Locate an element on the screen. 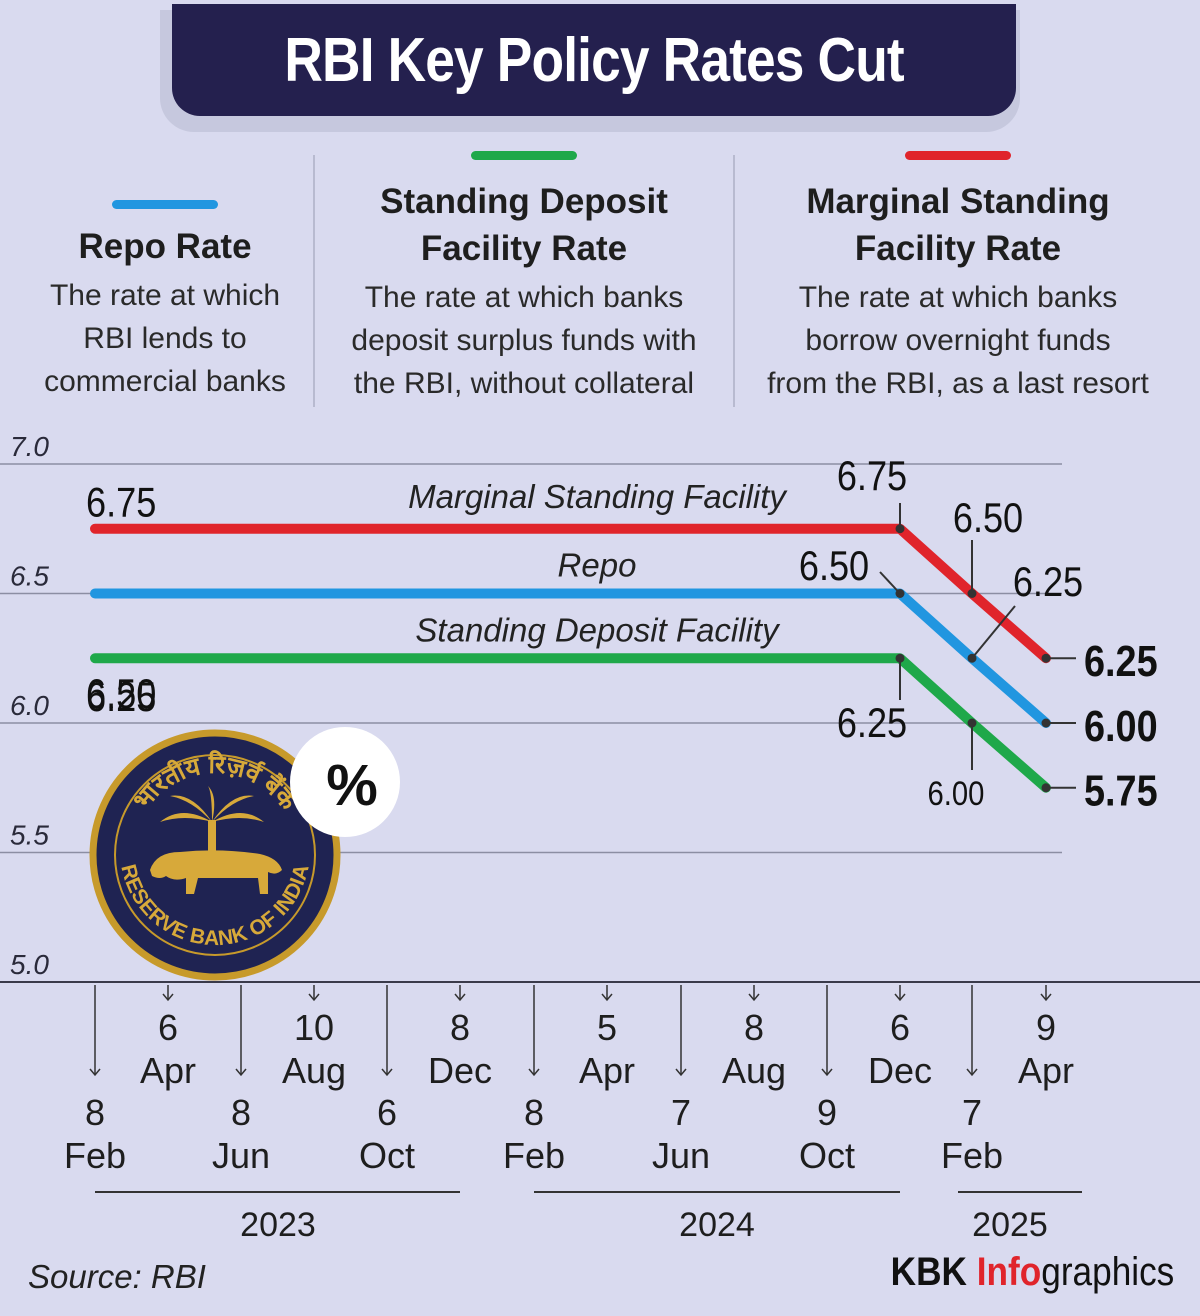 Image resolution: width=1200 pixels, height=1316 pixels. legend-repo-desc-1: The rate at which is located at coordinates (165, 295).